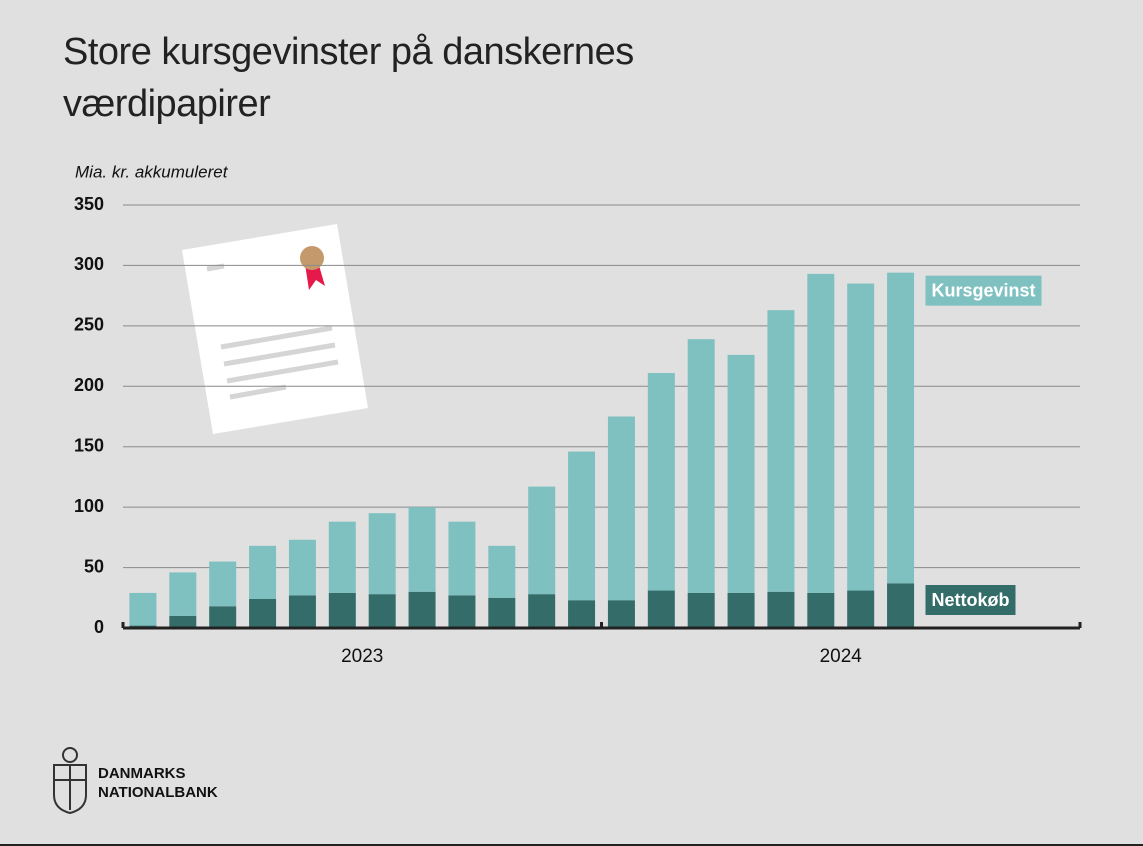 The width and height of the screenshot is (1143, 846). Describe the element at coordinates (89, 325) in the screenshot. I see `y-tick-label: 250` at that location.